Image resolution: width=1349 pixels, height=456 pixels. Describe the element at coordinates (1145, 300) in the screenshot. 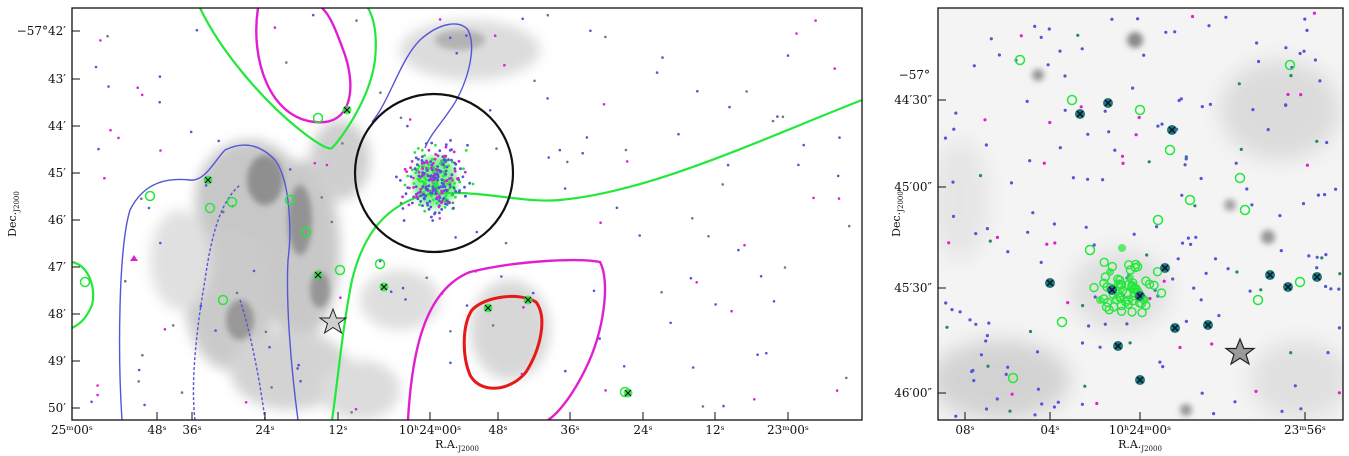

I see `yso-filled-marker` at that location.